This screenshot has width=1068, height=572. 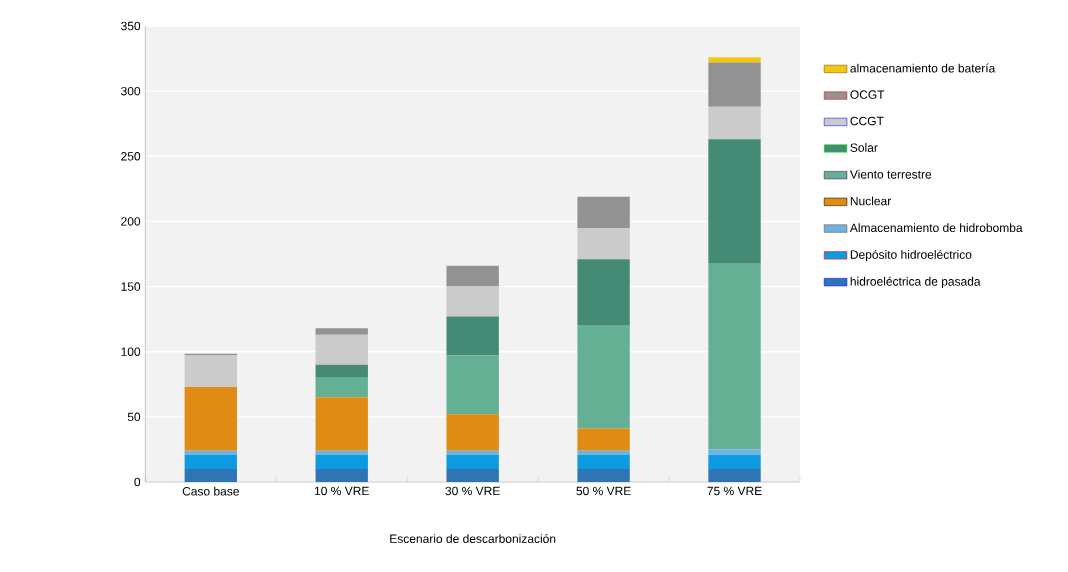 What do you see at coordinates (131, 351) in the screenshot?
I see `y-tick-label: 100` at bounding box center [131, 351].